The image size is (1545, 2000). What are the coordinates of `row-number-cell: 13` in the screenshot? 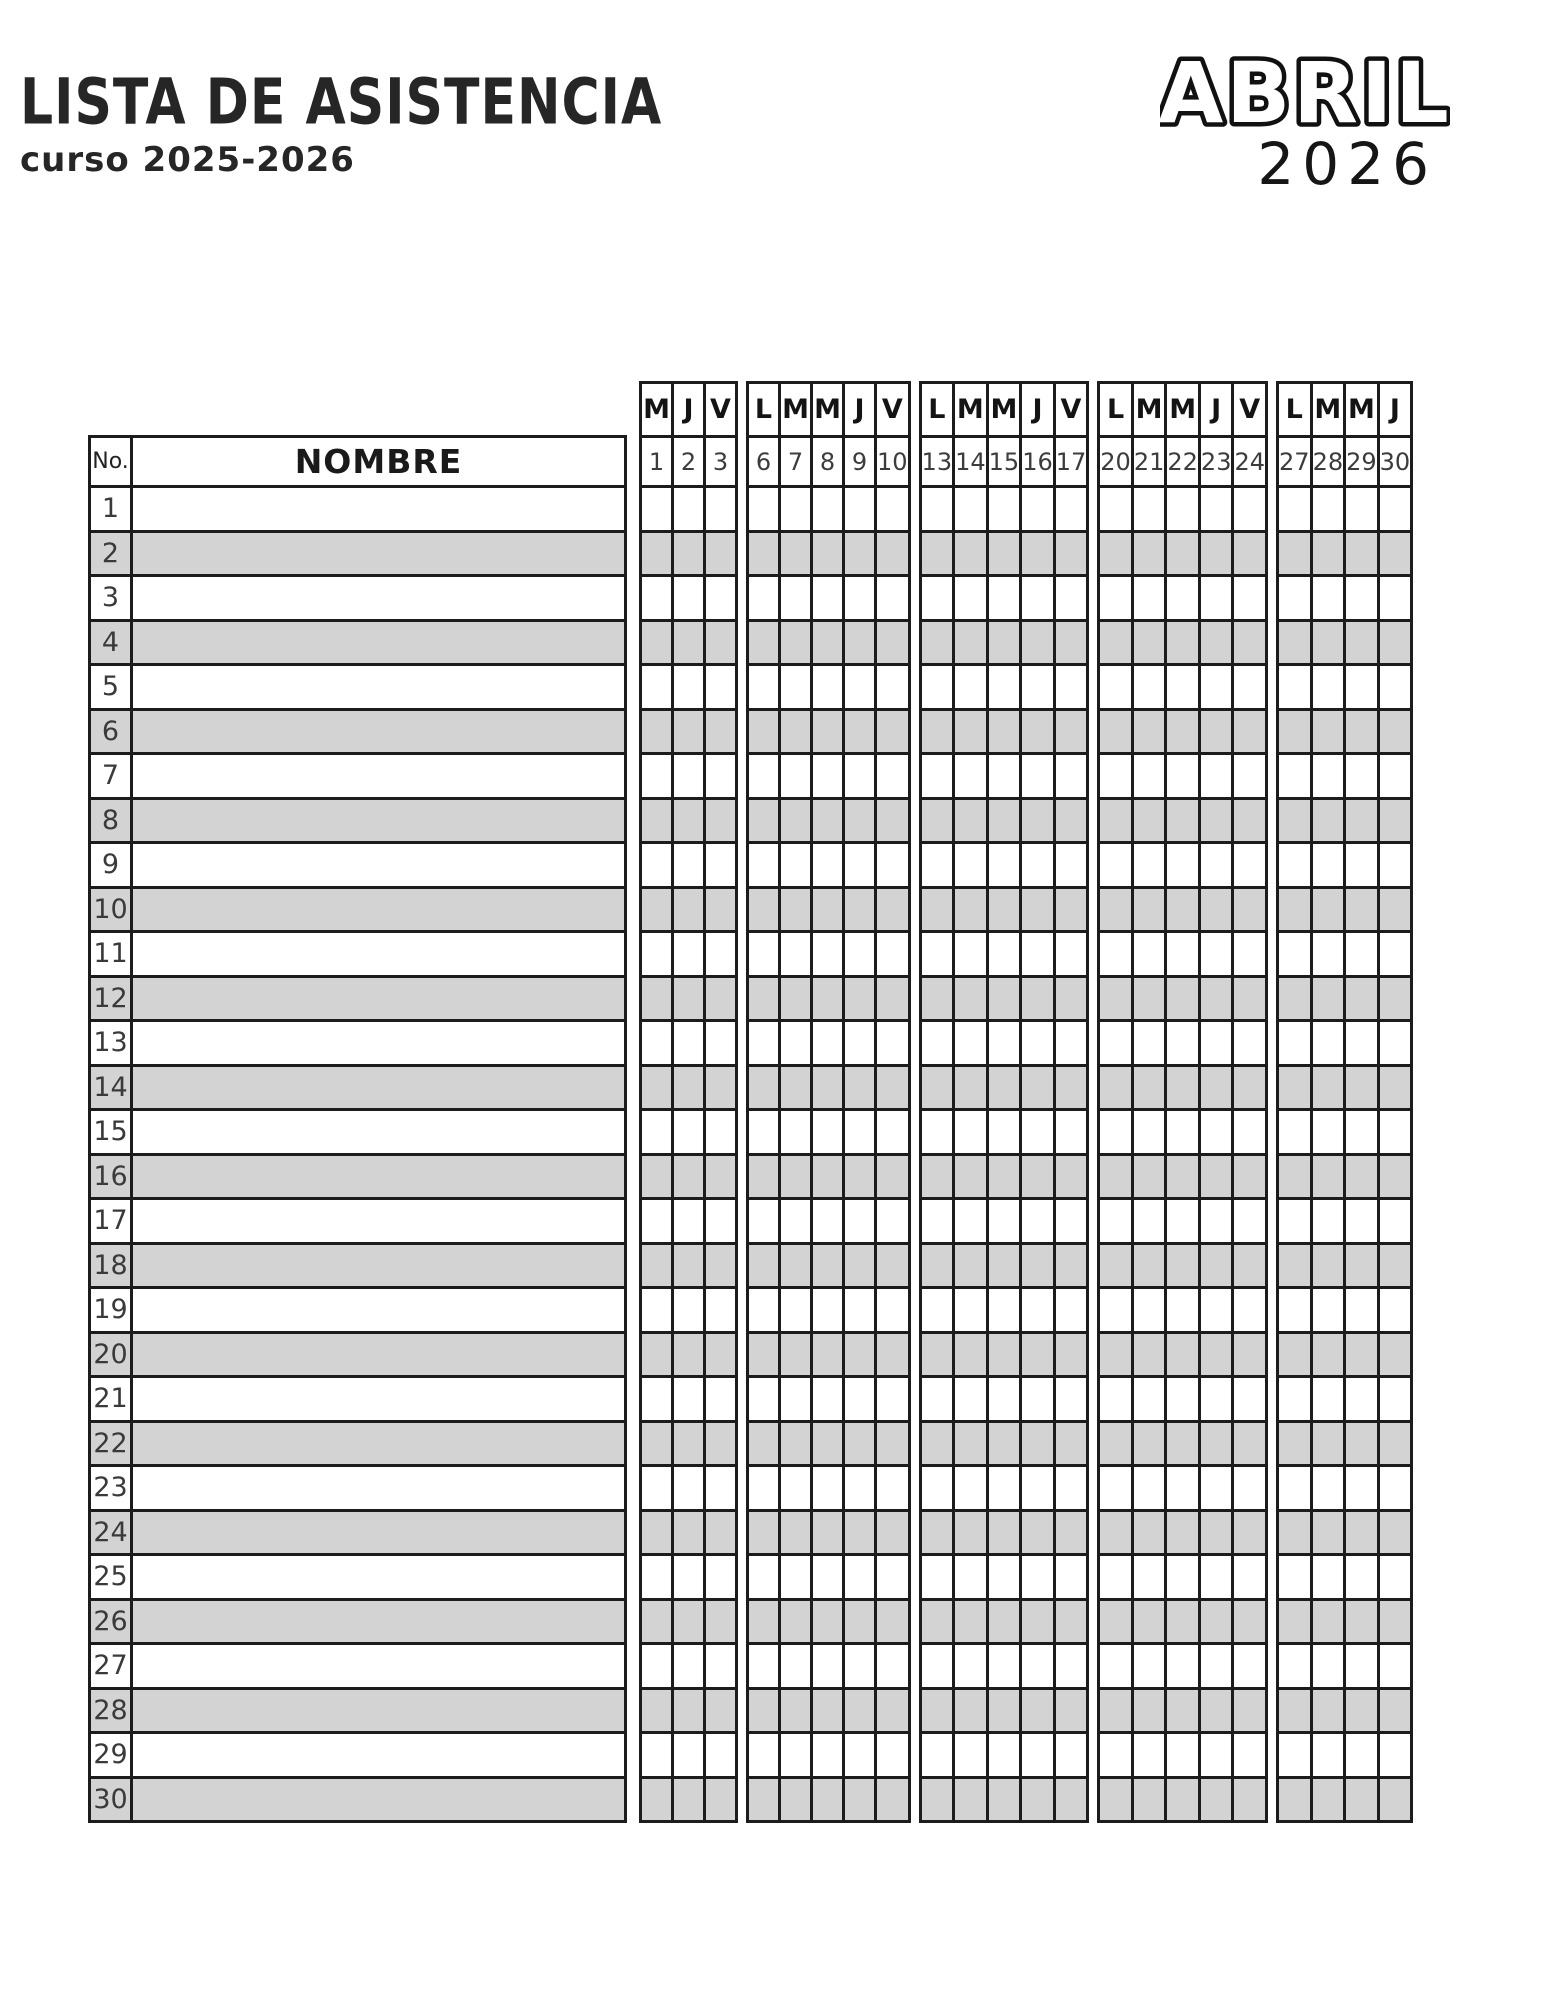 It's located at (110, 1043).